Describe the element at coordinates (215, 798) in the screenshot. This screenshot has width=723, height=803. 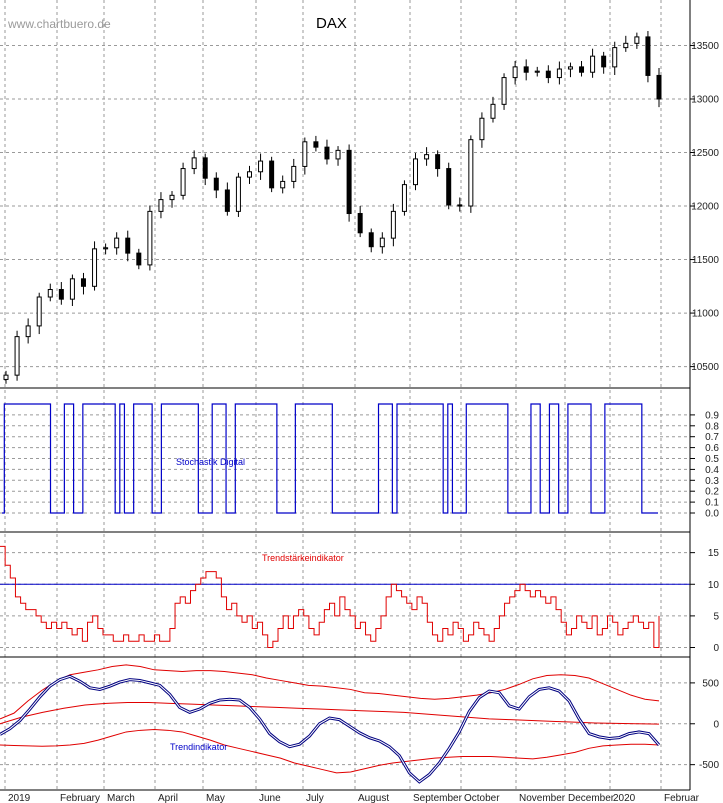
I see `x-tick-label: May` at that location.